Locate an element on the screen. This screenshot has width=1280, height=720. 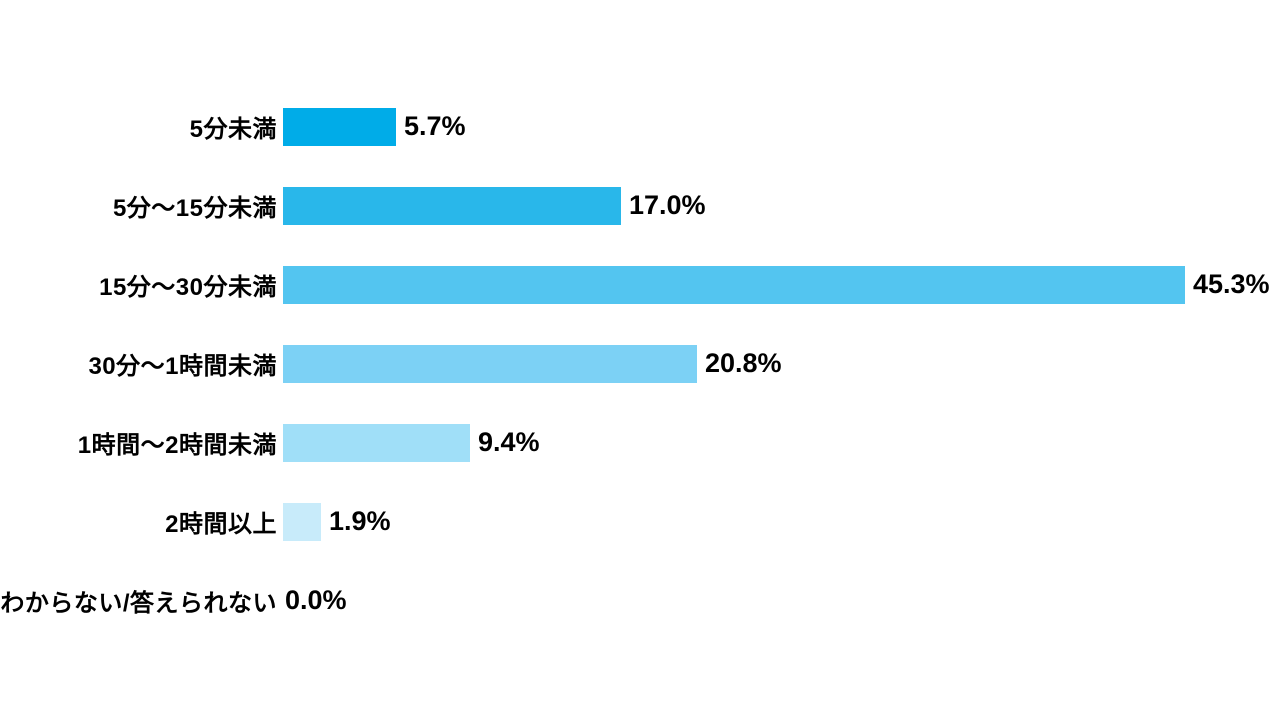
value-label: 5.7% is located at coordinates (435, 126).